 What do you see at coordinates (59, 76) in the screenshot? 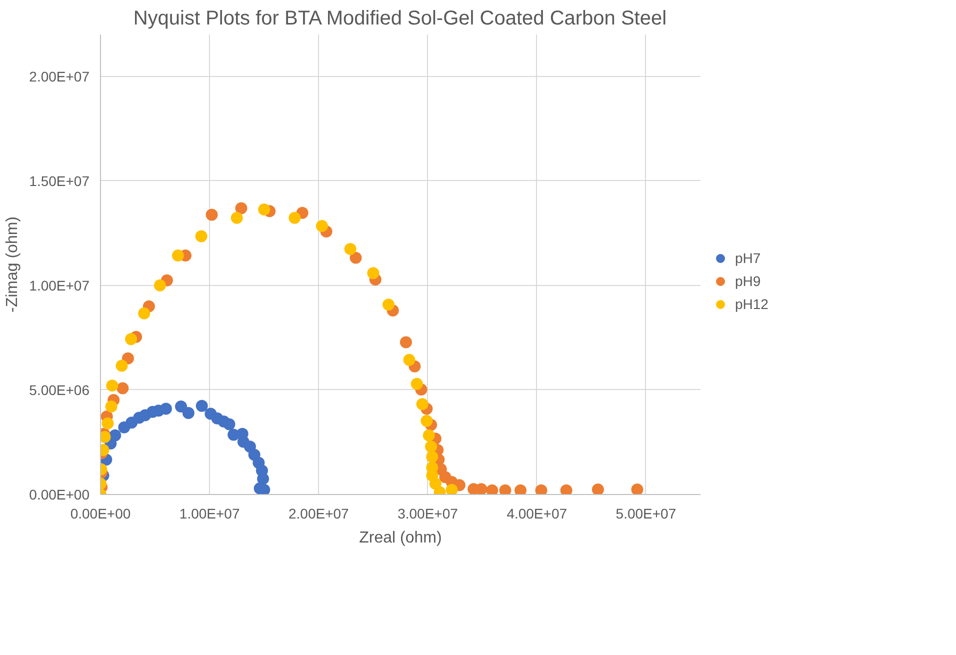
I see `y-tick-label: 2.00E+07` at bounding box center [59, 76].